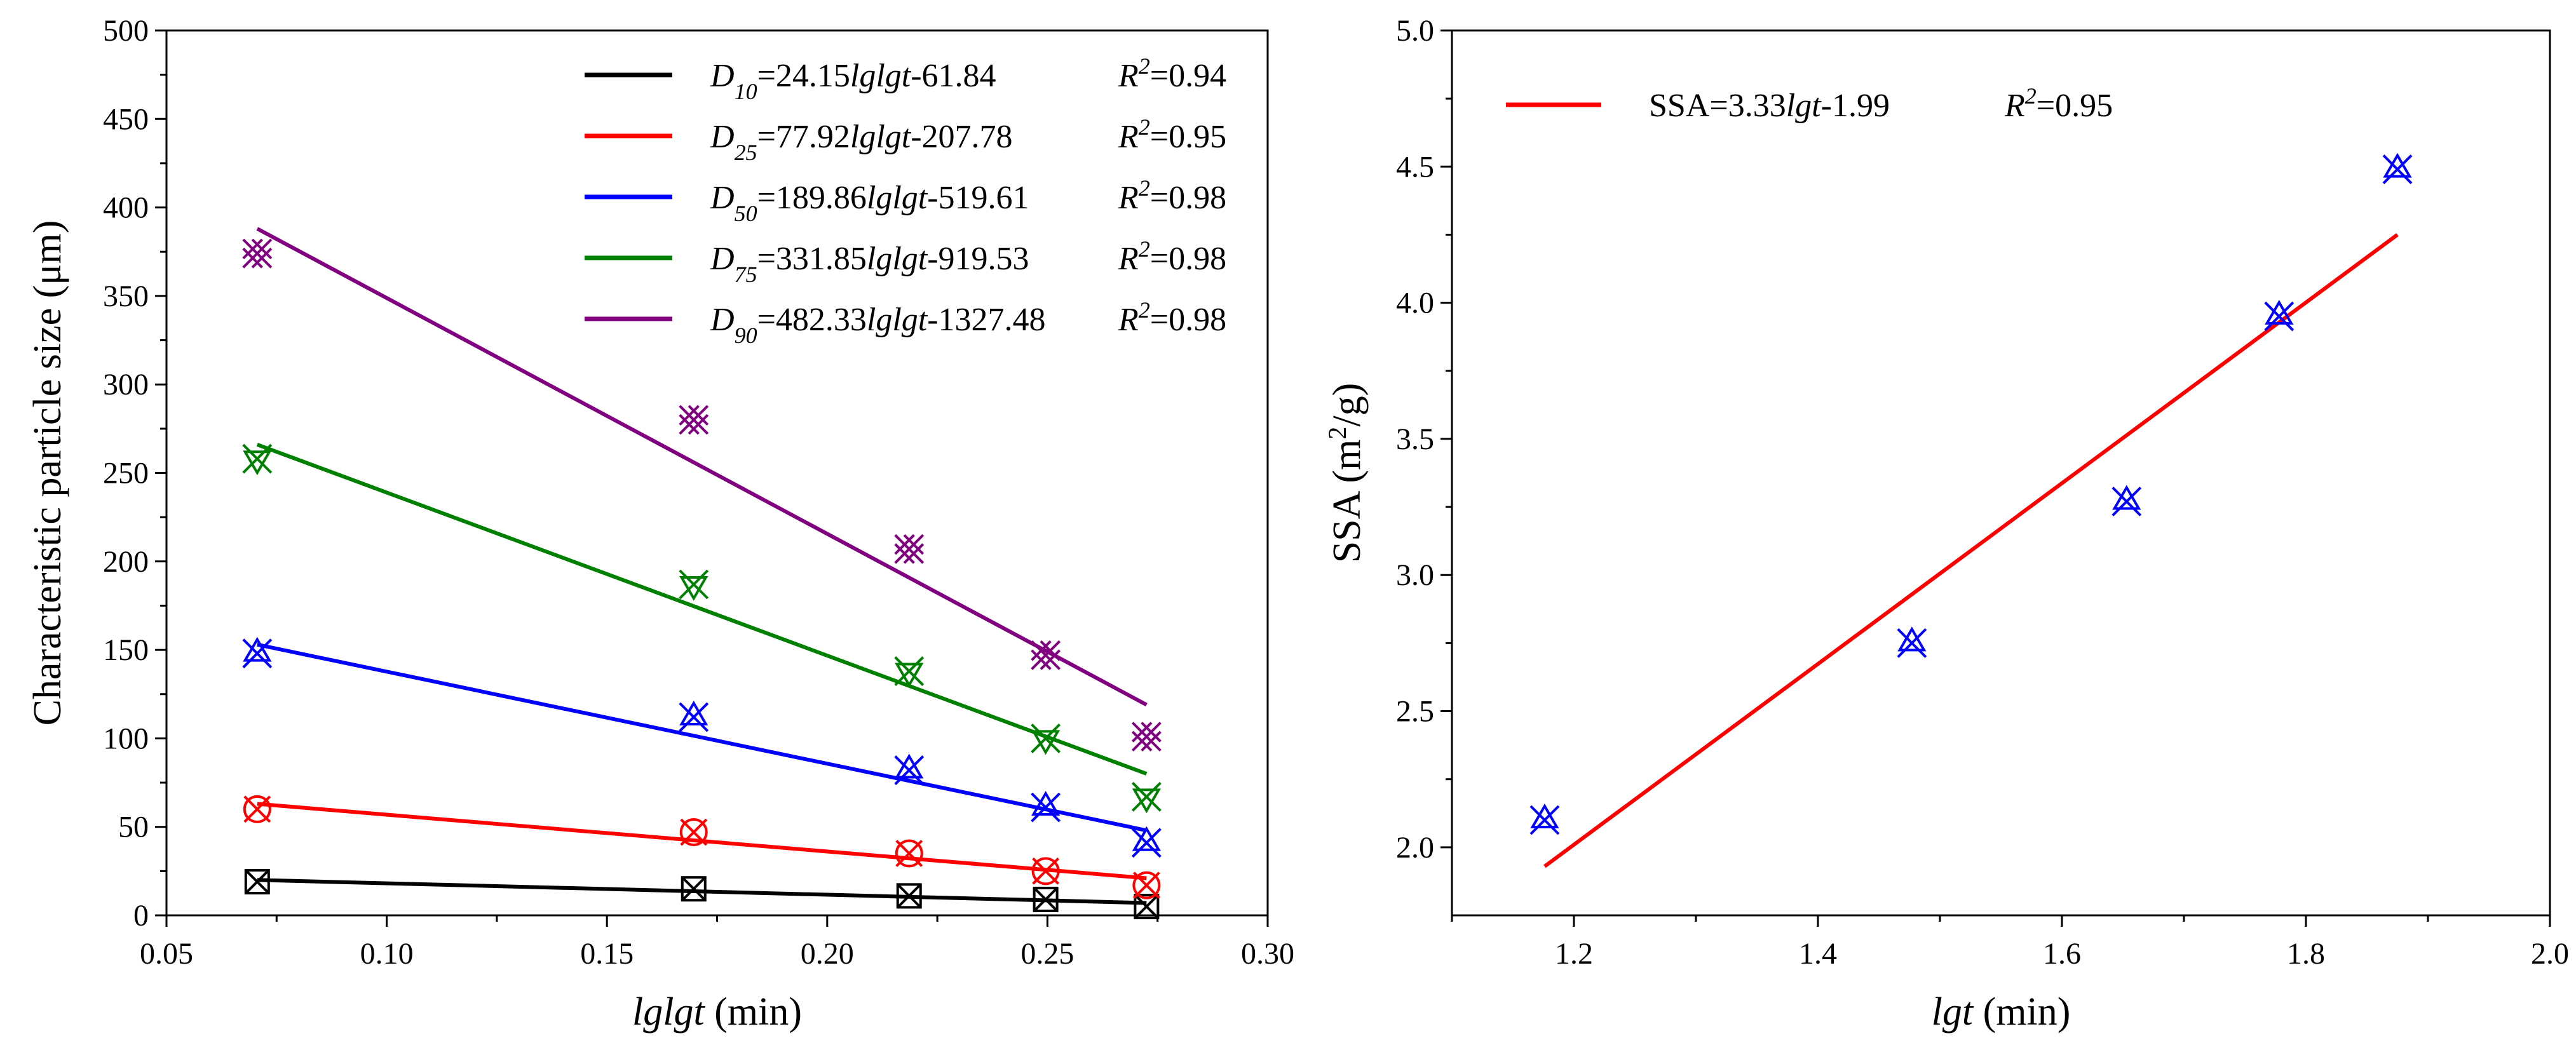 This screenshot has height=1064, width=2576. What do you see at coordinates (702, 738) in the screenshot?
I see `fit-line-d50` at bounding box center [702, 738].